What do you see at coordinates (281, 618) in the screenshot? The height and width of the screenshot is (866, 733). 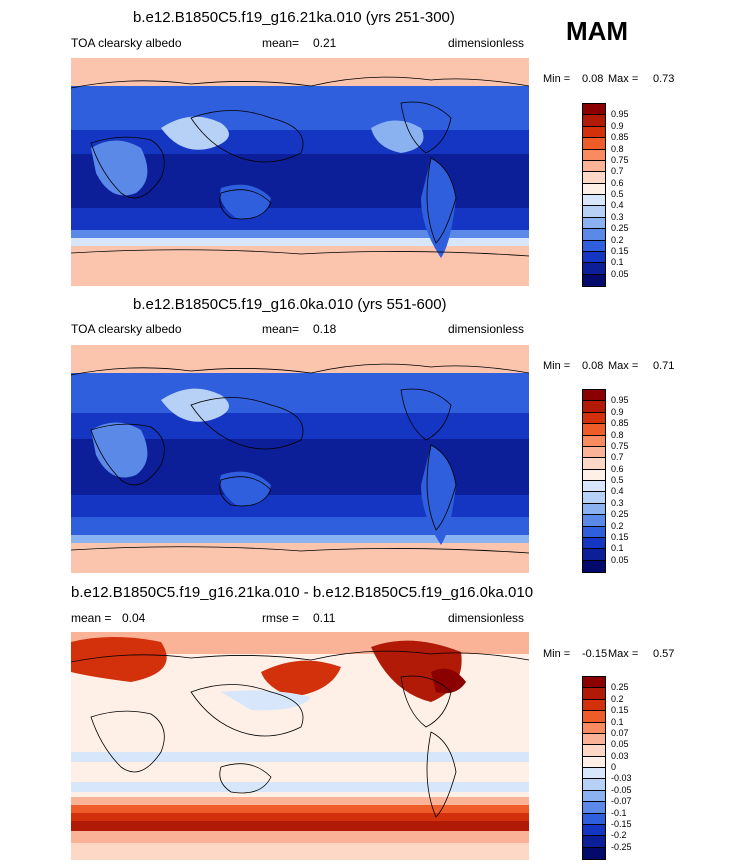 I see `panel3-rmse-label: rmse =` at bounding box center [281, 618].